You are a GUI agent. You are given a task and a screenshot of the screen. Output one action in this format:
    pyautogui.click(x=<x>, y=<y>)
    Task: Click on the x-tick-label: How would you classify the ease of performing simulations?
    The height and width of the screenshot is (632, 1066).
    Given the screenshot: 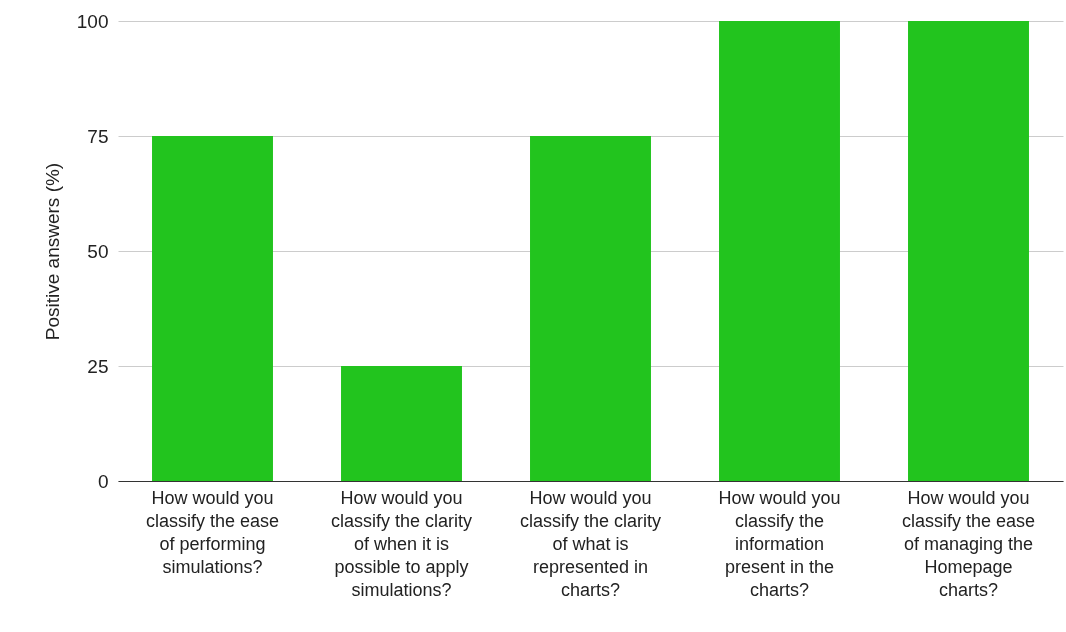 What is the action you would take?
    pyautogui.click(x=212, y=532)
    